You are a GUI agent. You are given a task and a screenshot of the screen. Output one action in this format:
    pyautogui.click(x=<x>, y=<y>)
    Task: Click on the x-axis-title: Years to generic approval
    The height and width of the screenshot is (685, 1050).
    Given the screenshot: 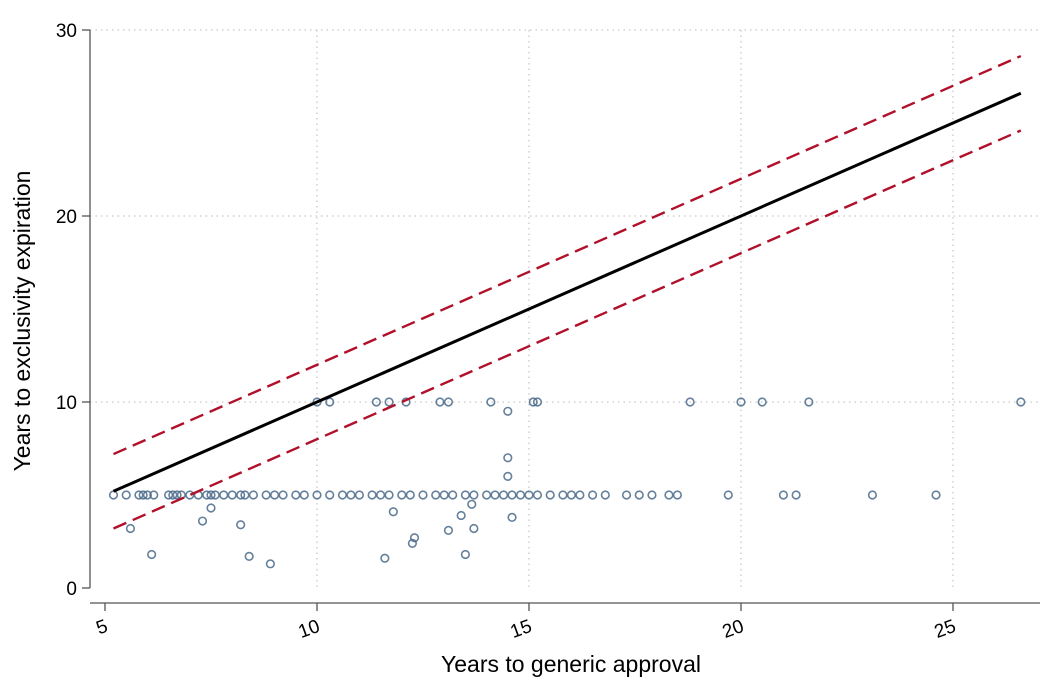 What is the action you would take?
    pyautogui.click(x=571, y=664)
    